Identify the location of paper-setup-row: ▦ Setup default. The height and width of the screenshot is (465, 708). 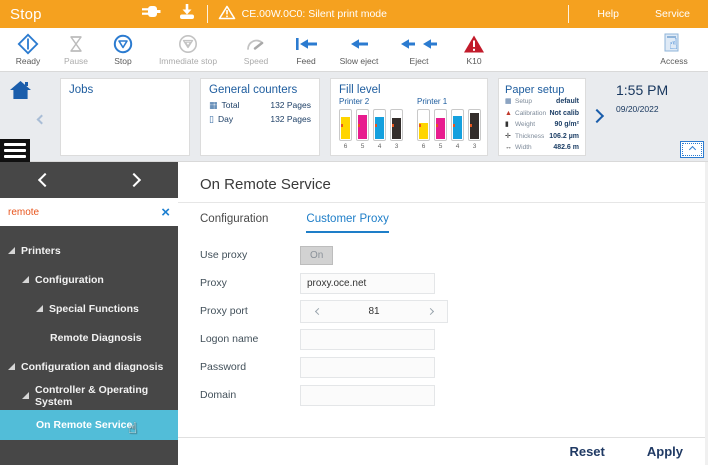
(542, 102).